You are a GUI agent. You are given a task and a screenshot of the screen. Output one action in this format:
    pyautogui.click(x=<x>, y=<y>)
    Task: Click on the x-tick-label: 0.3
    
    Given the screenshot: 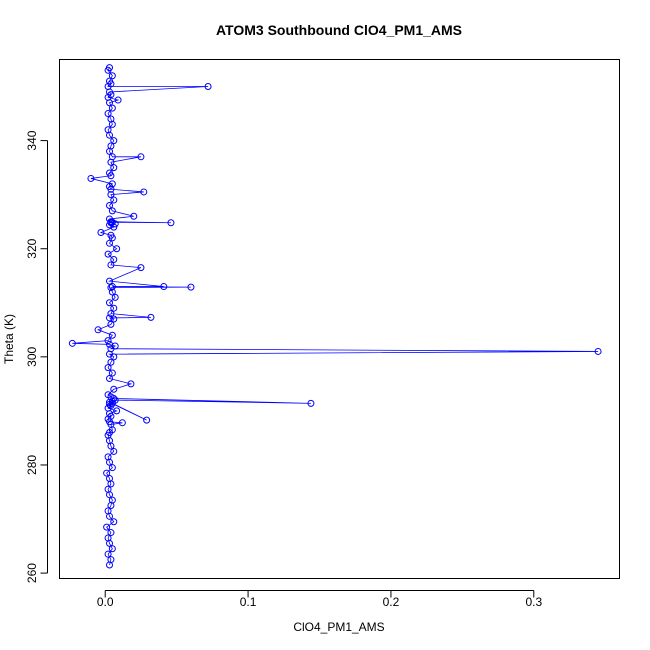 What is the action you would take?
    pyautogui.click(x=533, y=602)
    